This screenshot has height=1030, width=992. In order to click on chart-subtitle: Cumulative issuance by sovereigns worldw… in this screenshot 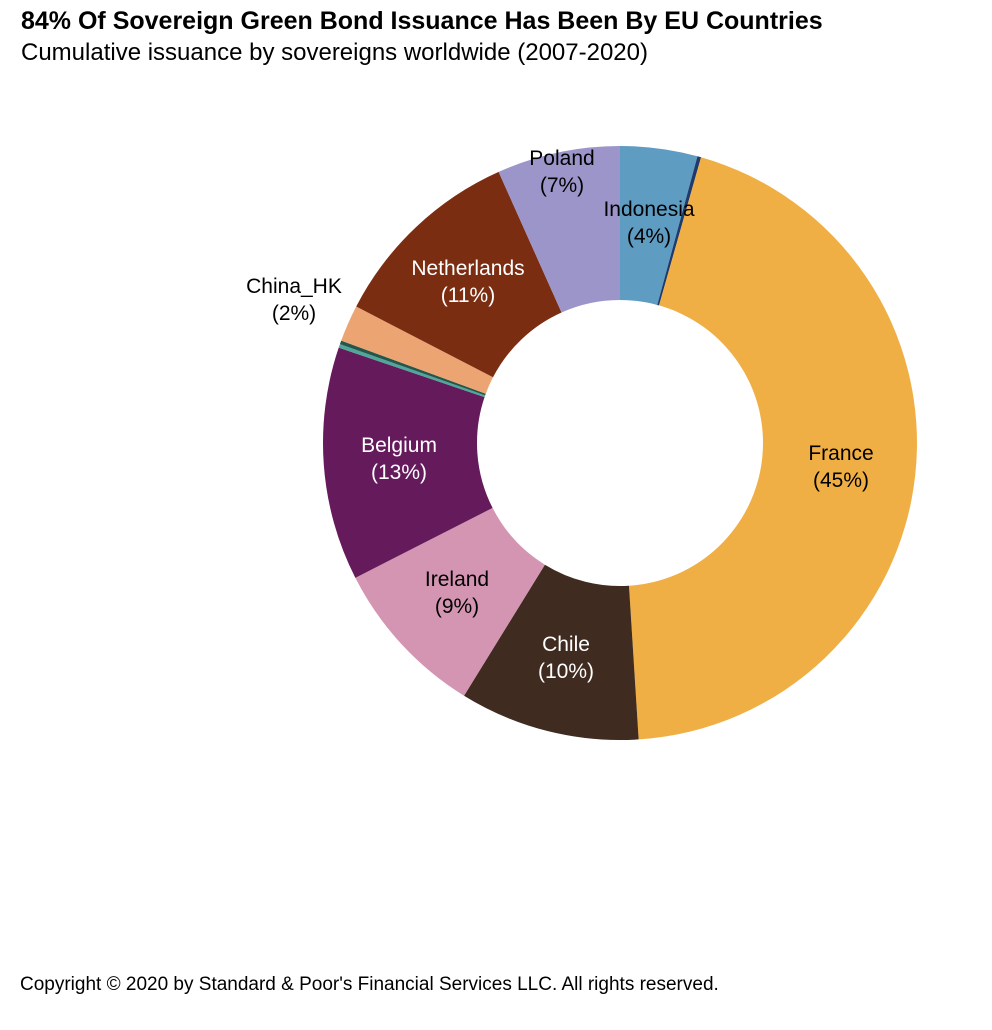, I will do `click(334, 52)`.